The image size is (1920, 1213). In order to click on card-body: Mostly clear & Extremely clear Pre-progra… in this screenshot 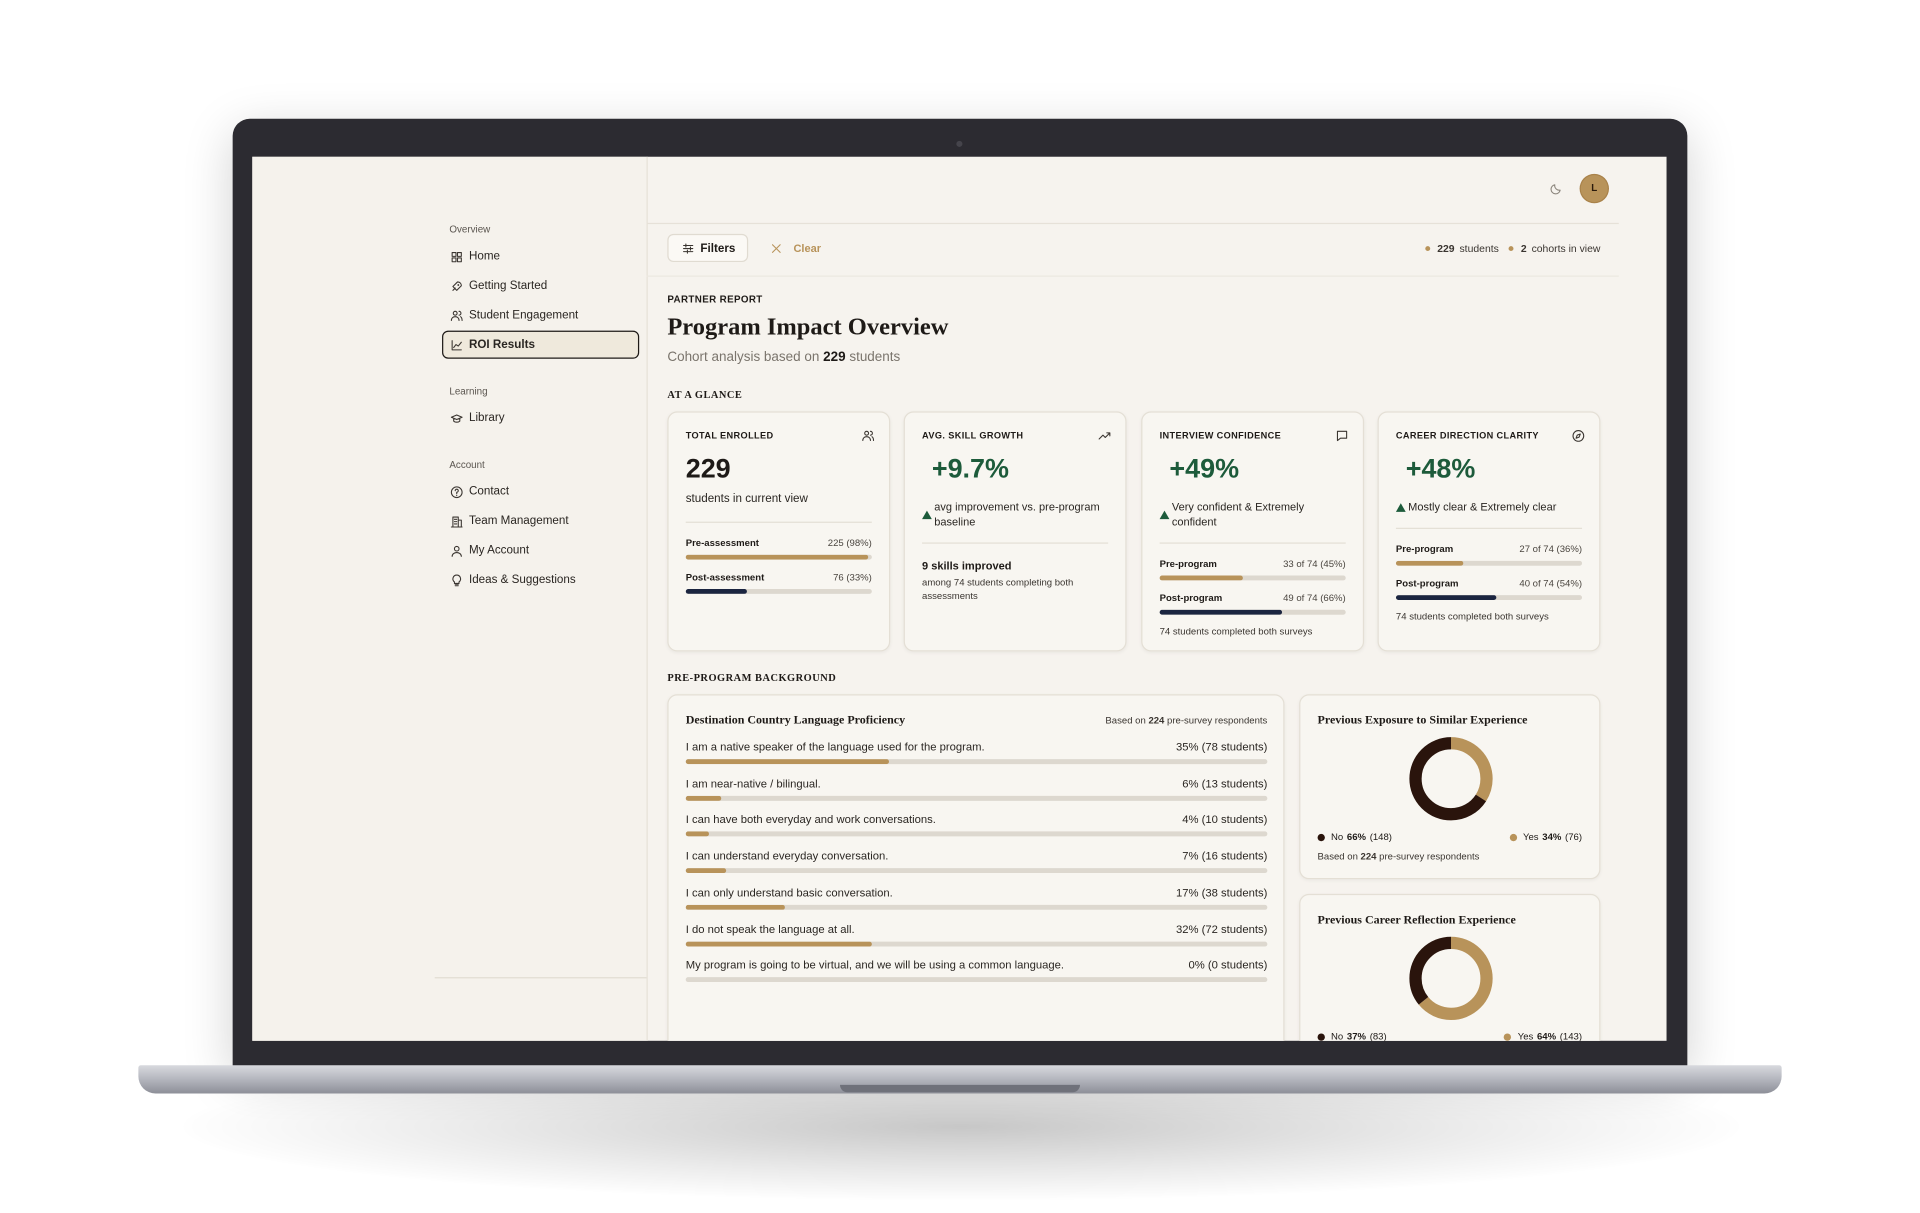, I will do `click(1489, 557)`.